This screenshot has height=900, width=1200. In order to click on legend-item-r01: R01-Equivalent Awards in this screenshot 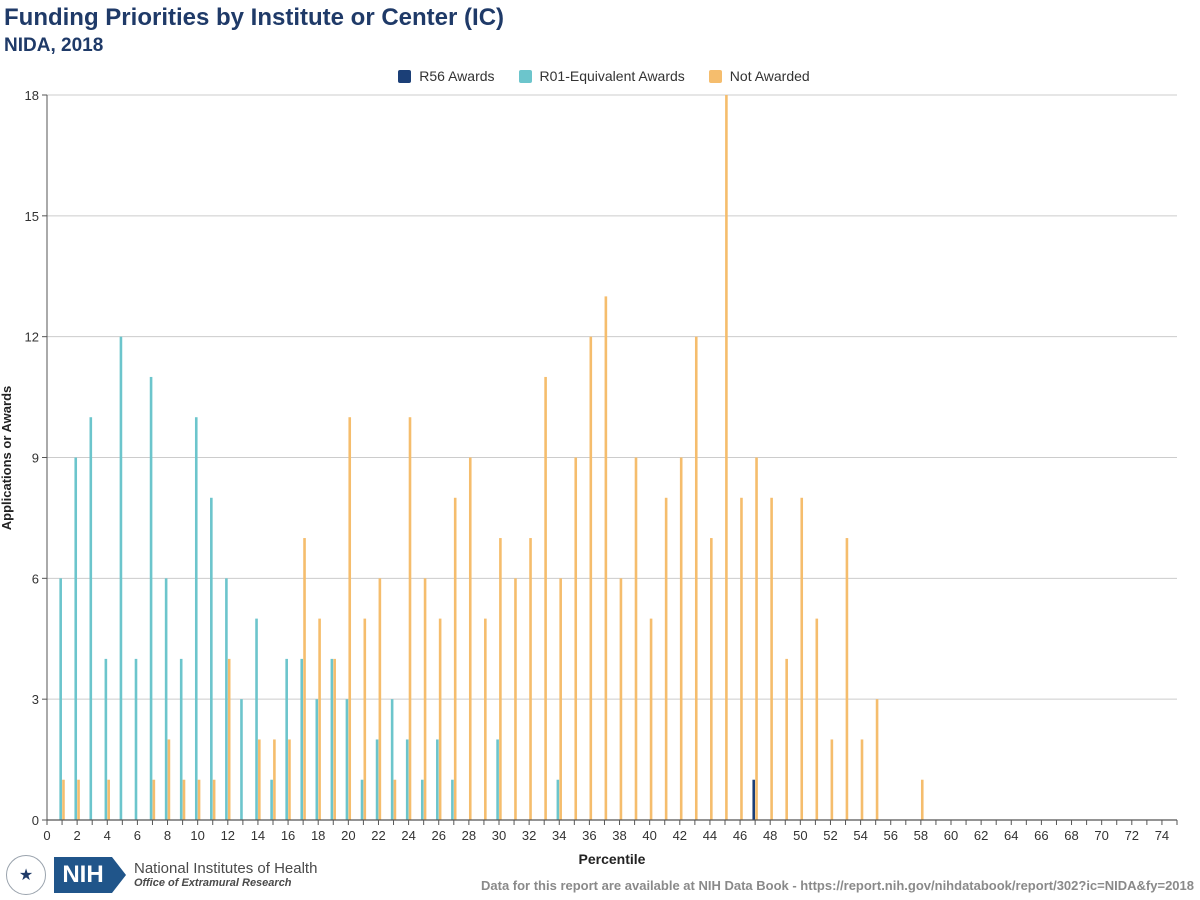, I will do `click(601, 76)`.